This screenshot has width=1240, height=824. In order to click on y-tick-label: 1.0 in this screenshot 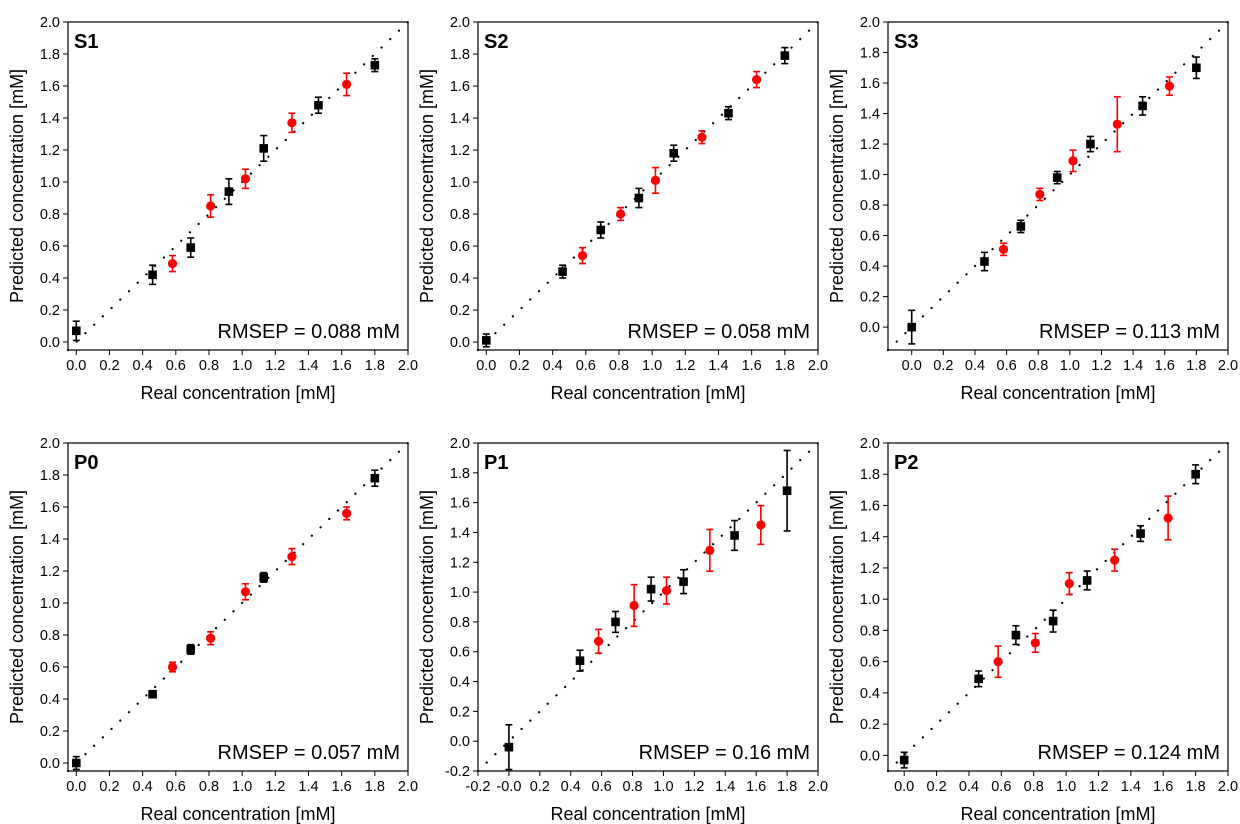, I will do `click(870, 600)`.